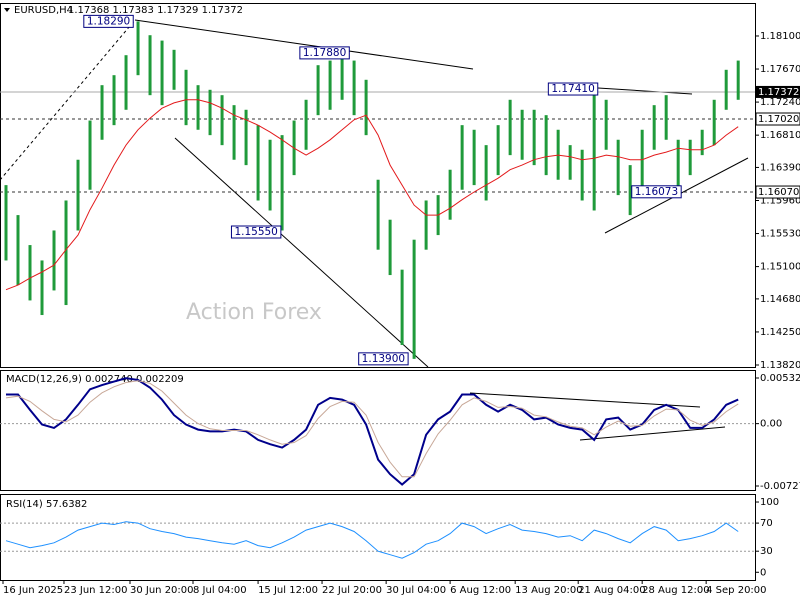  I want to click on annotation-label: 1.17410, so click(572, 89).